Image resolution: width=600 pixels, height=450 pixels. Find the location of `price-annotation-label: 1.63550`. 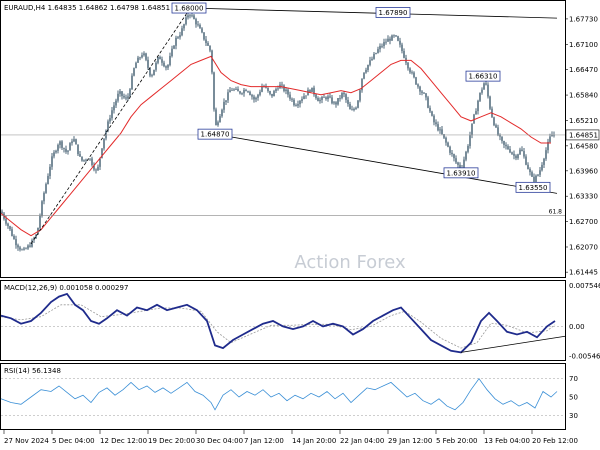

price-annotation-label: 1.63550 is located at coordinates (533, 188).